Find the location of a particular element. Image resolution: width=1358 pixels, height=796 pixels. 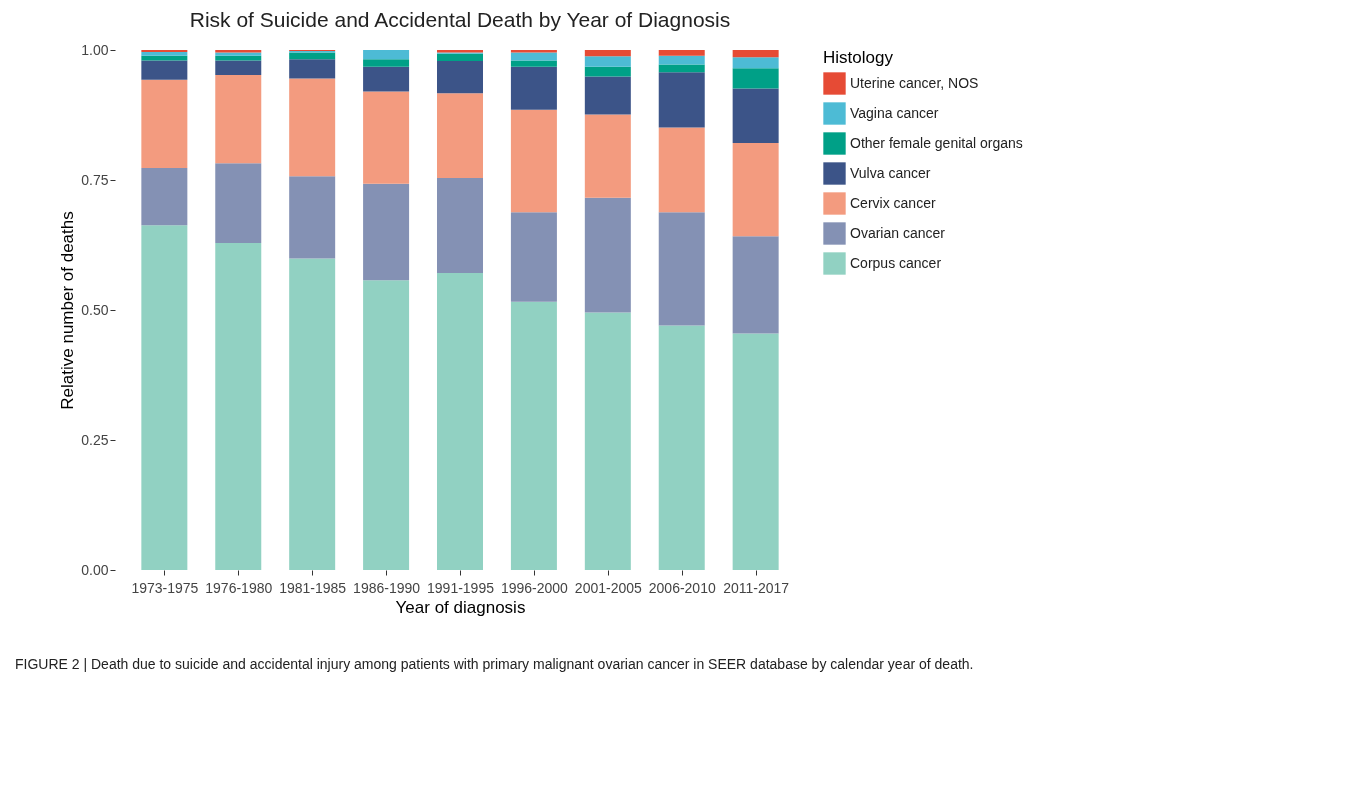

x-tick-label: 2006-2010 is located at coordinates (682, 587).